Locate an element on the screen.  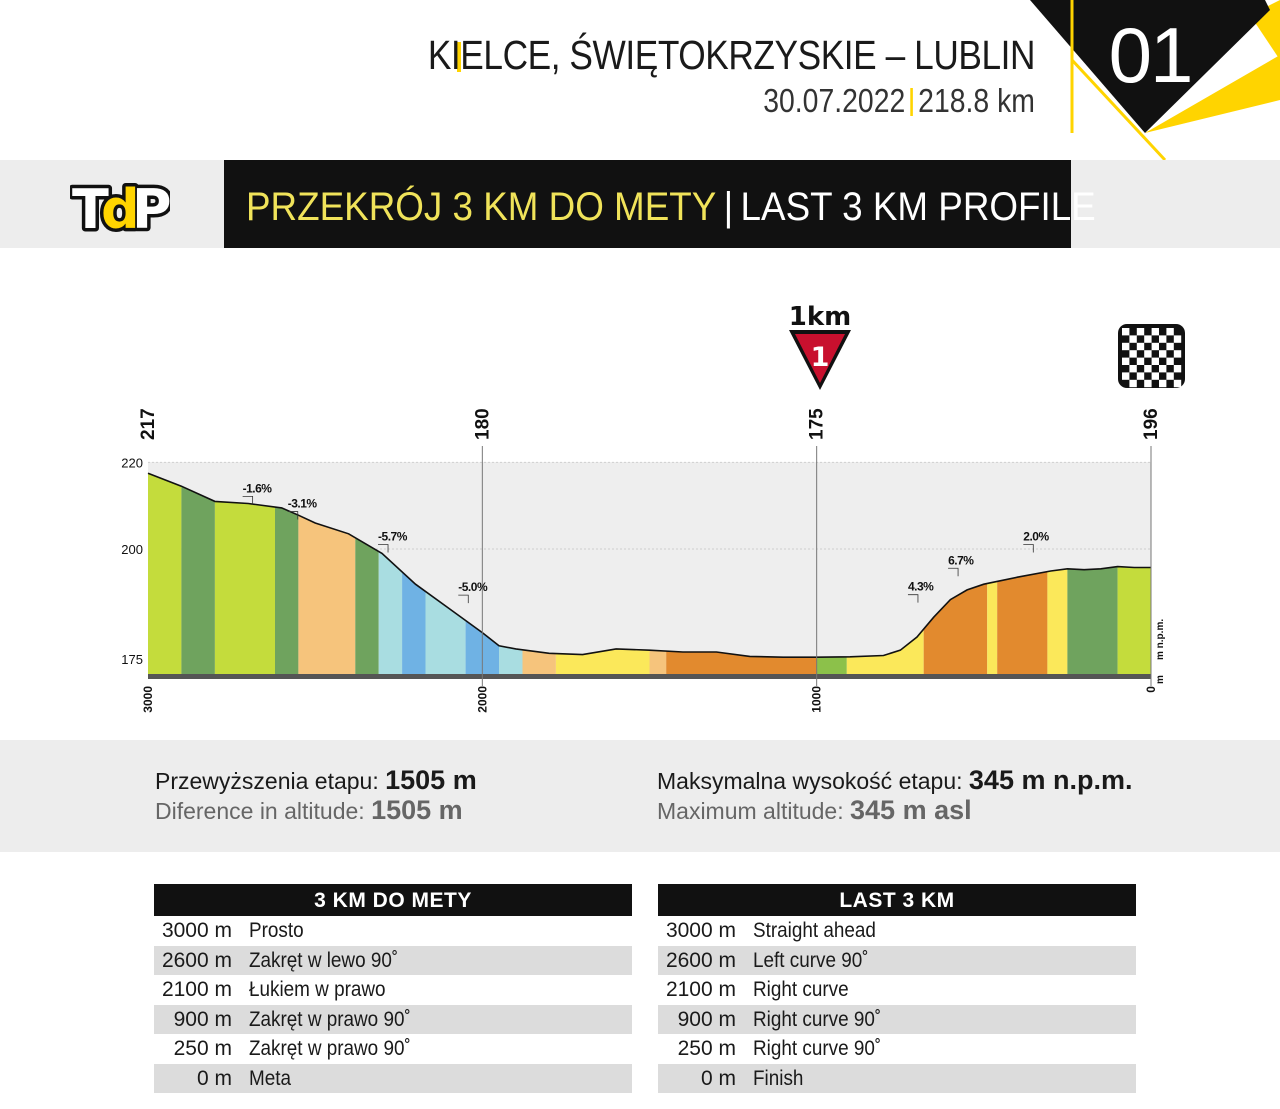
max-altitude-pl: Maksymalna wysokość etapu: 345 m n.p.m. is located at coordinates (894, 780).